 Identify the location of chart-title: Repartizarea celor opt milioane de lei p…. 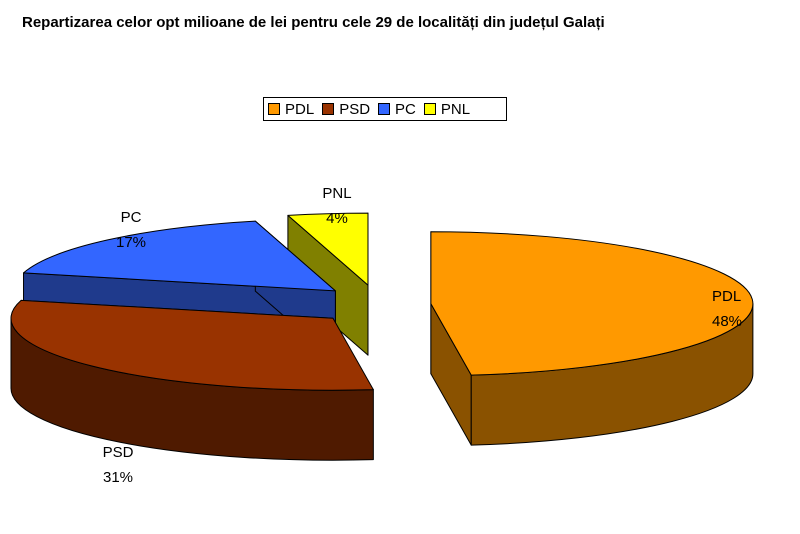
(313, 22).